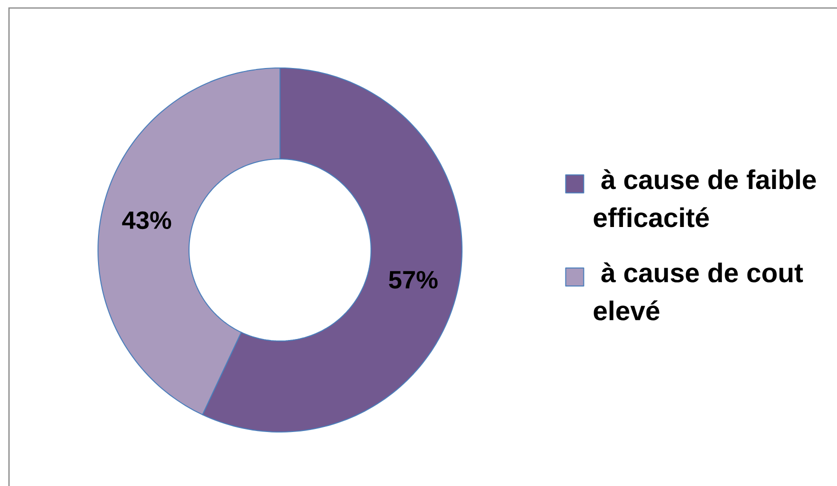  I want to click on legend-label: à cause de cout elevé, so click(698, 291).